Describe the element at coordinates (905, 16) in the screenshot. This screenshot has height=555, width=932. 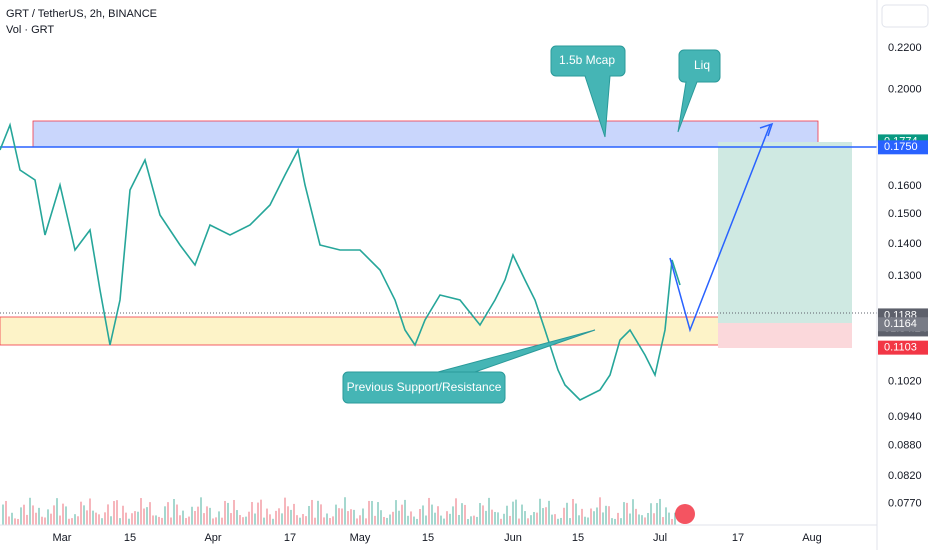
I see `settings-button` at that location.